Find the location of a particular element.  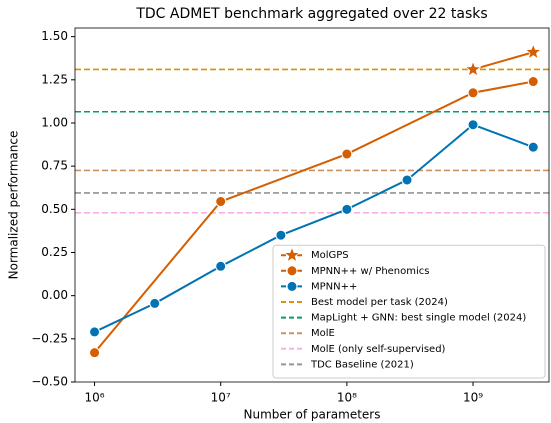

legend-label: MPNN++ is located at coordinates (334, 286).